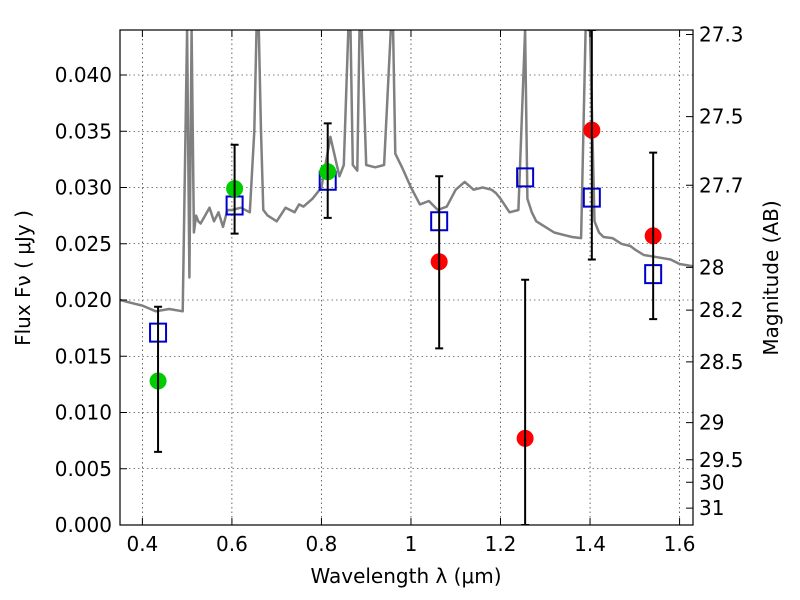 The width and height of the screenshot is (800, 600). What do you see at coordinates (83, 525) in the screenshot?
I see `y-tick-label: 0.000` at bounding box center [83, 525].